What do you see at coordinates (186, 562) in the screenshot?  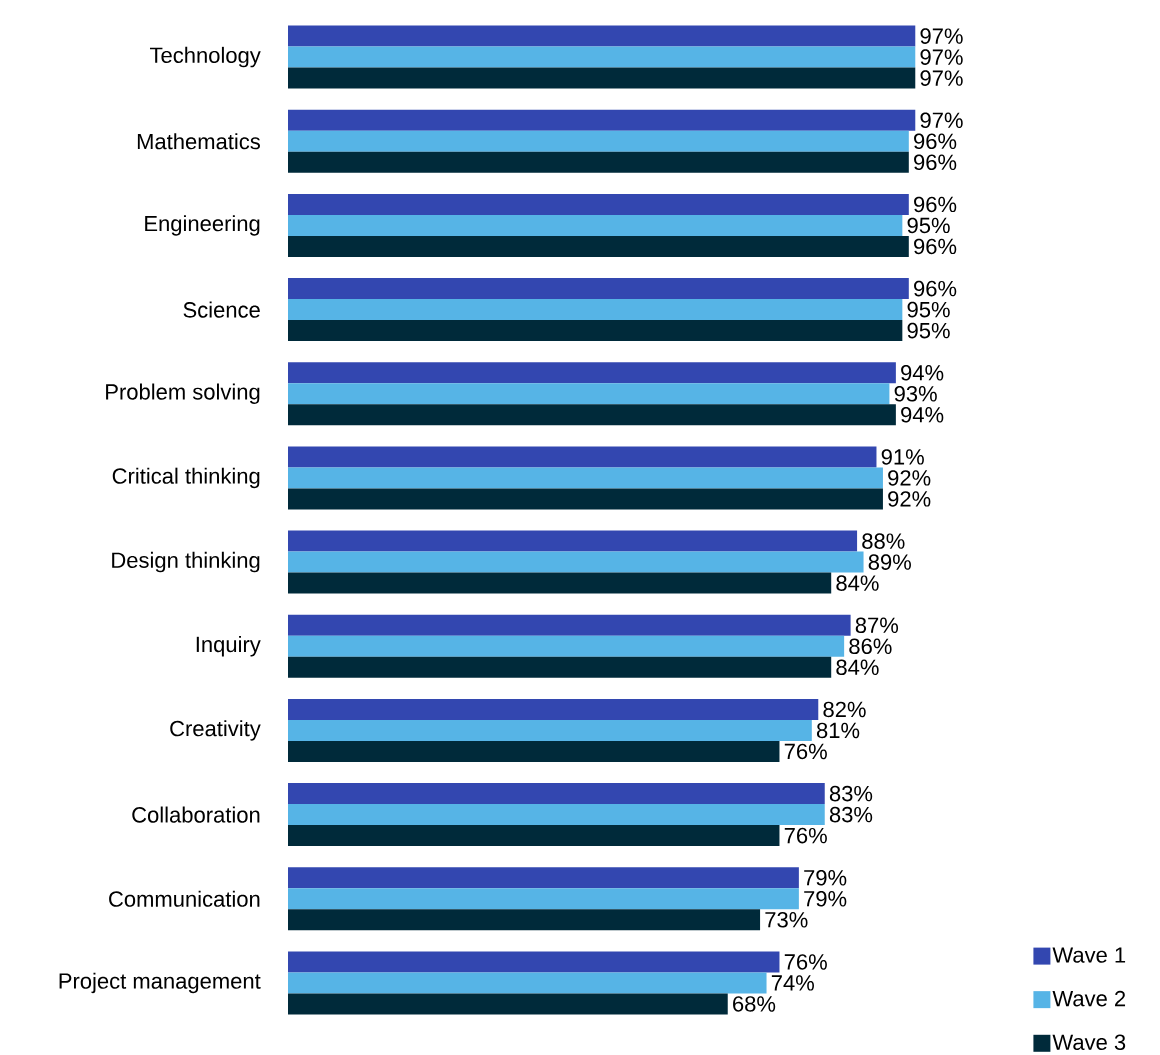 I see `y-tick-label: Design thinking` at bounding box center [186, 562].